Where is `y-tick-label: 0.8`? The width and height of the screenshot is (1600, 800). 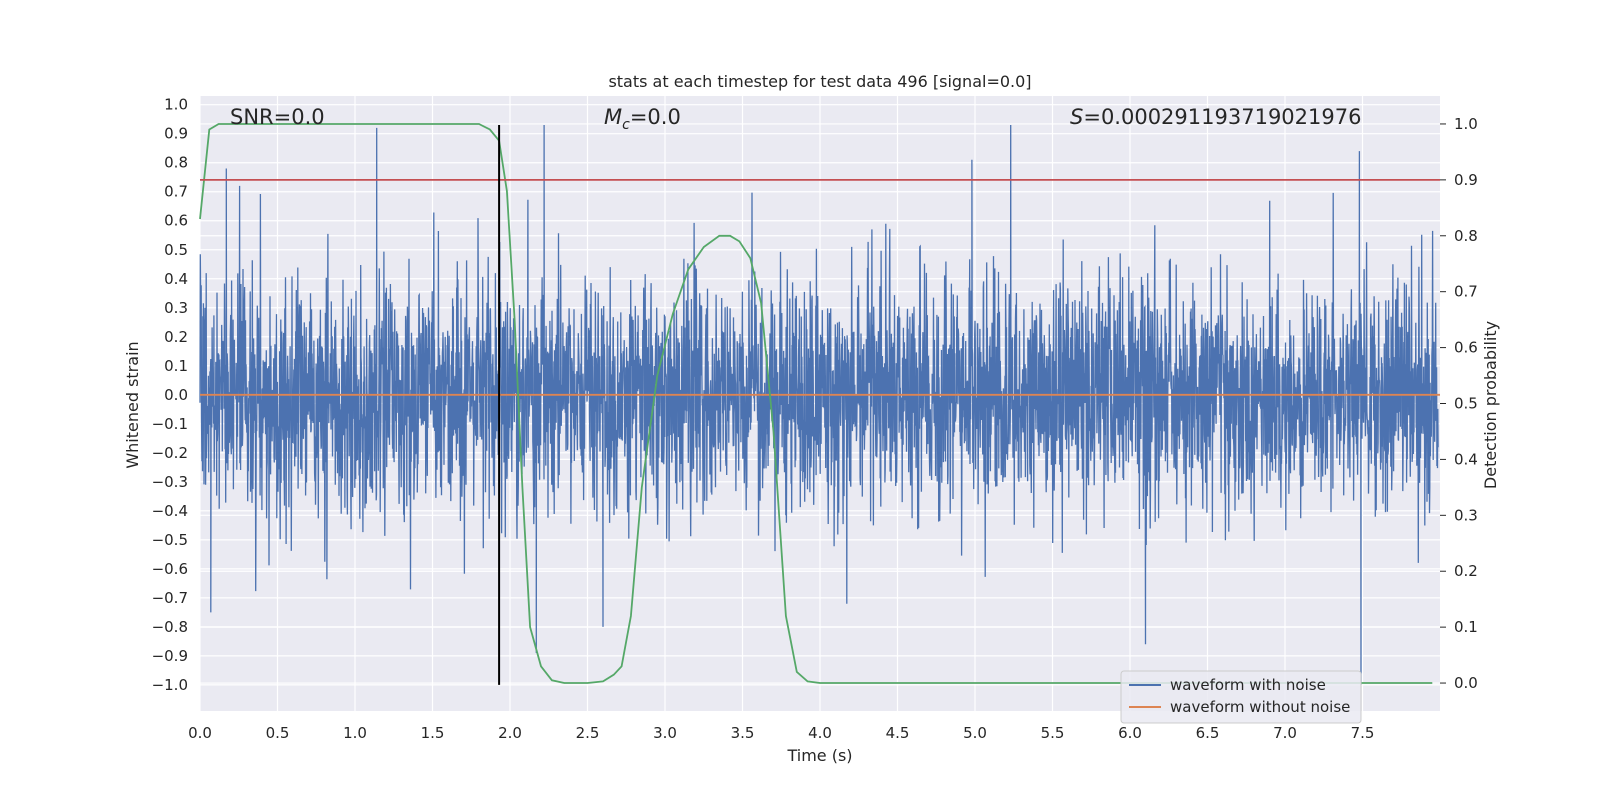 y-tick-label: 0.8 is located at coordinates (176, 163).